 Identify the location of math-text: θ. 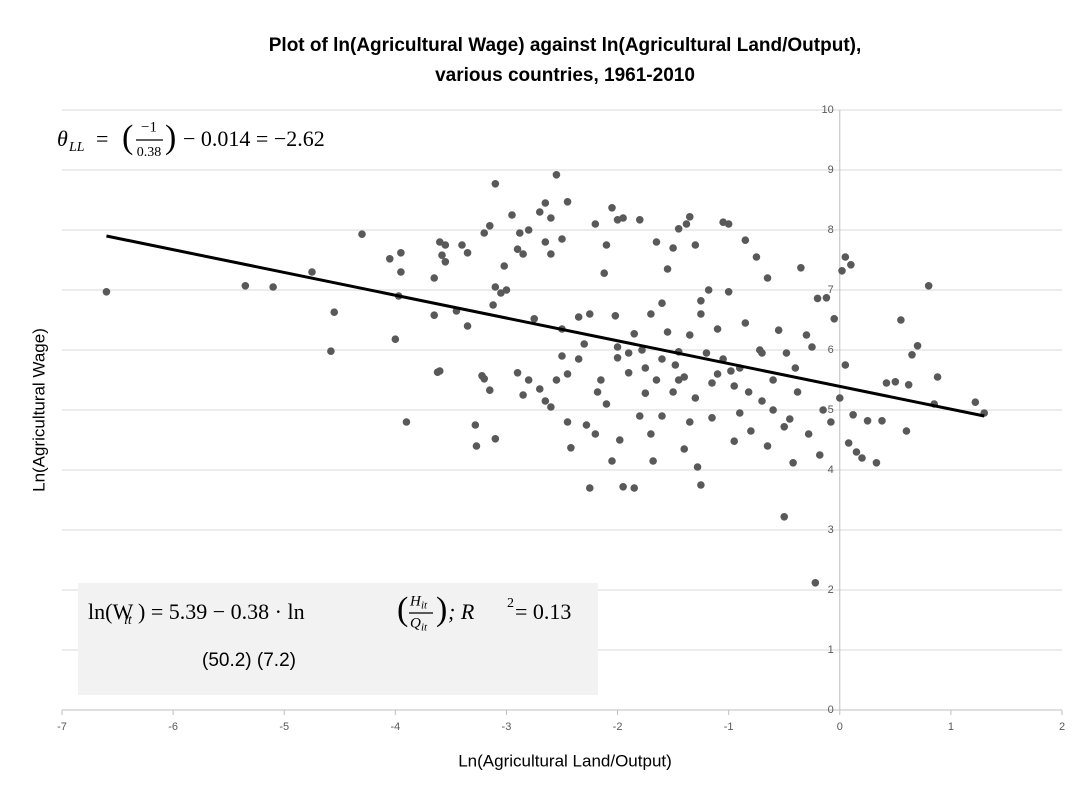
(62, 138).